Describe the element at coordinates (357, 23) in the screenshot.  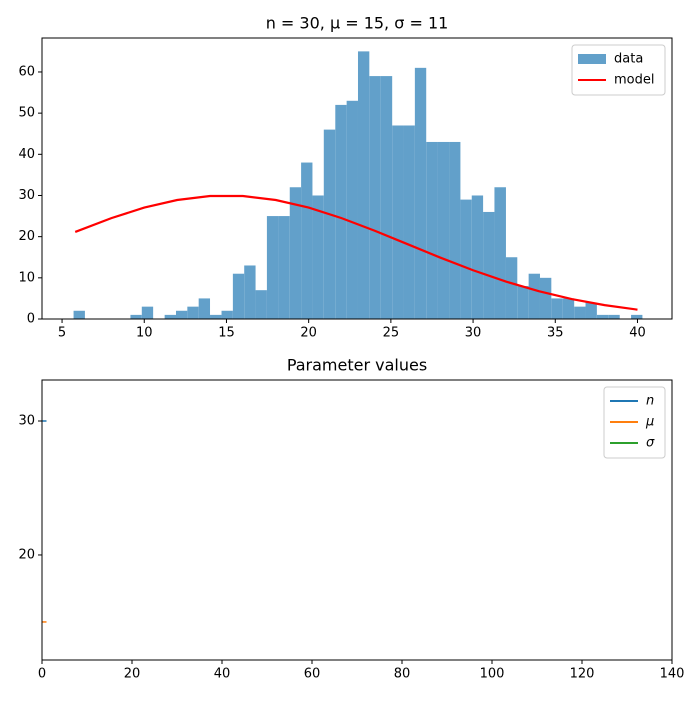
I see `chart-title: n = 30, μ = 15, σ = 11` at that location.